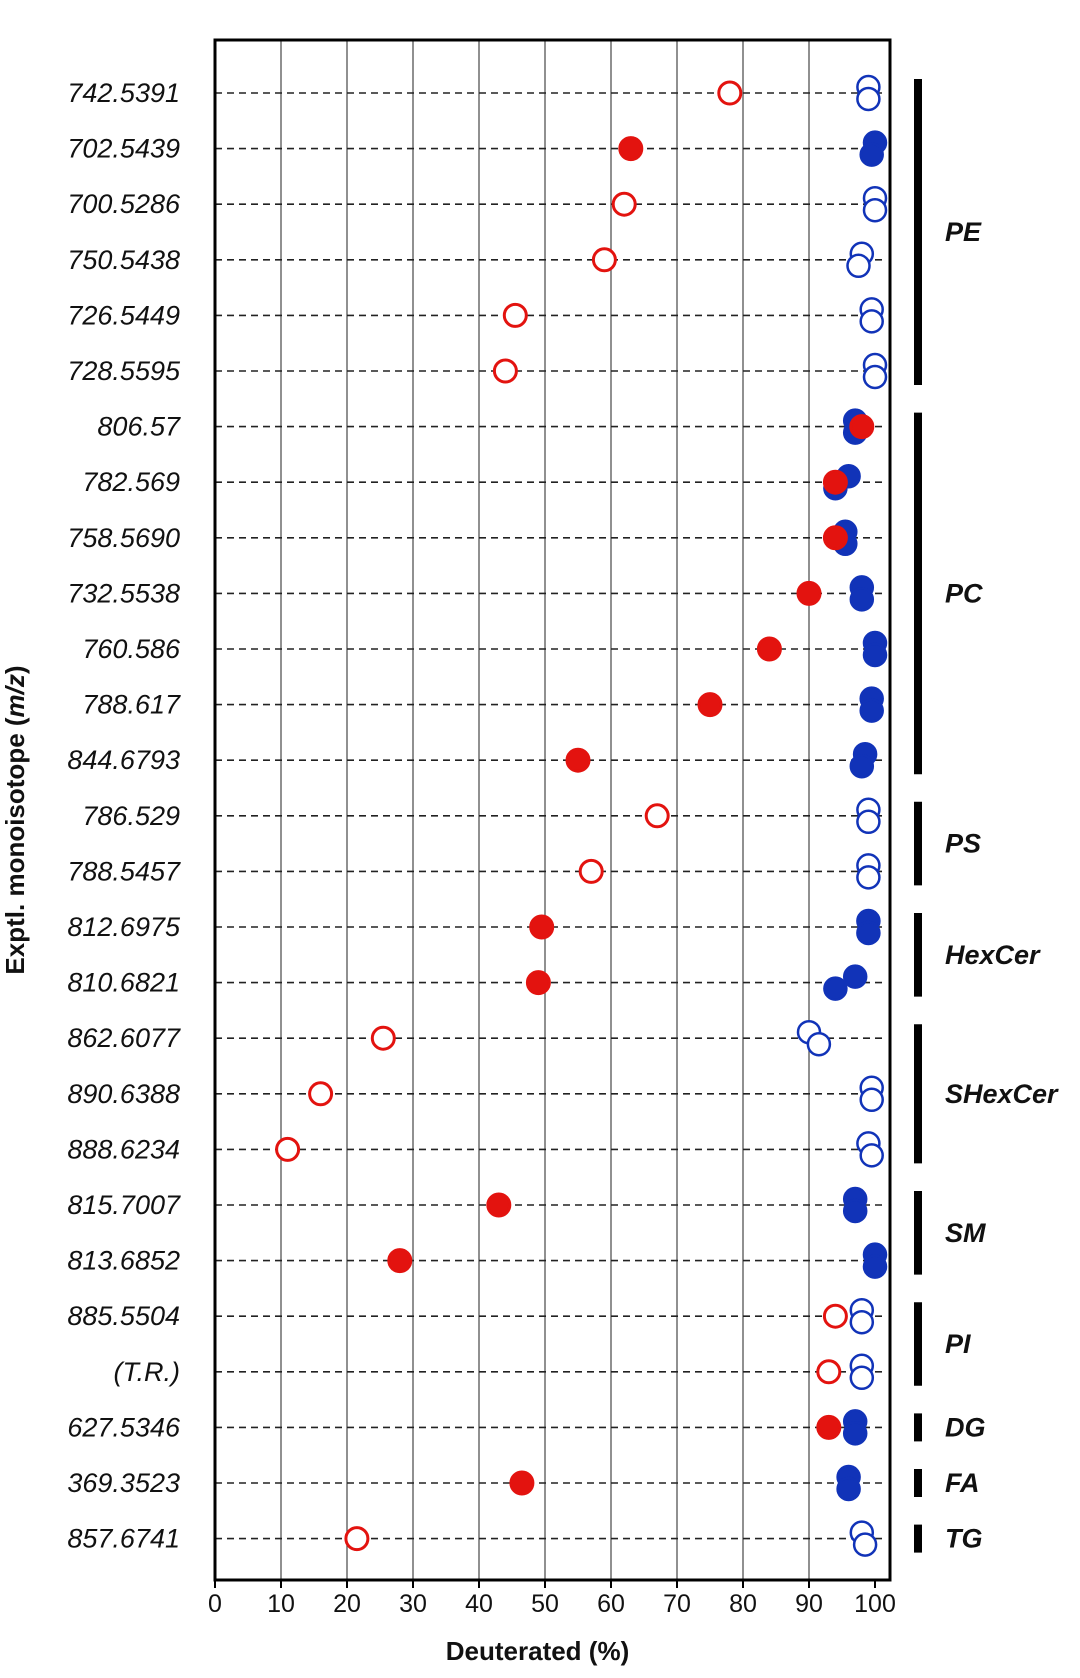 The image size is (1080, 1678). Describe the element at coordinates (537, 1651) in the screenshot. I see `x-axis-label: Deuterated (%)` at that location.